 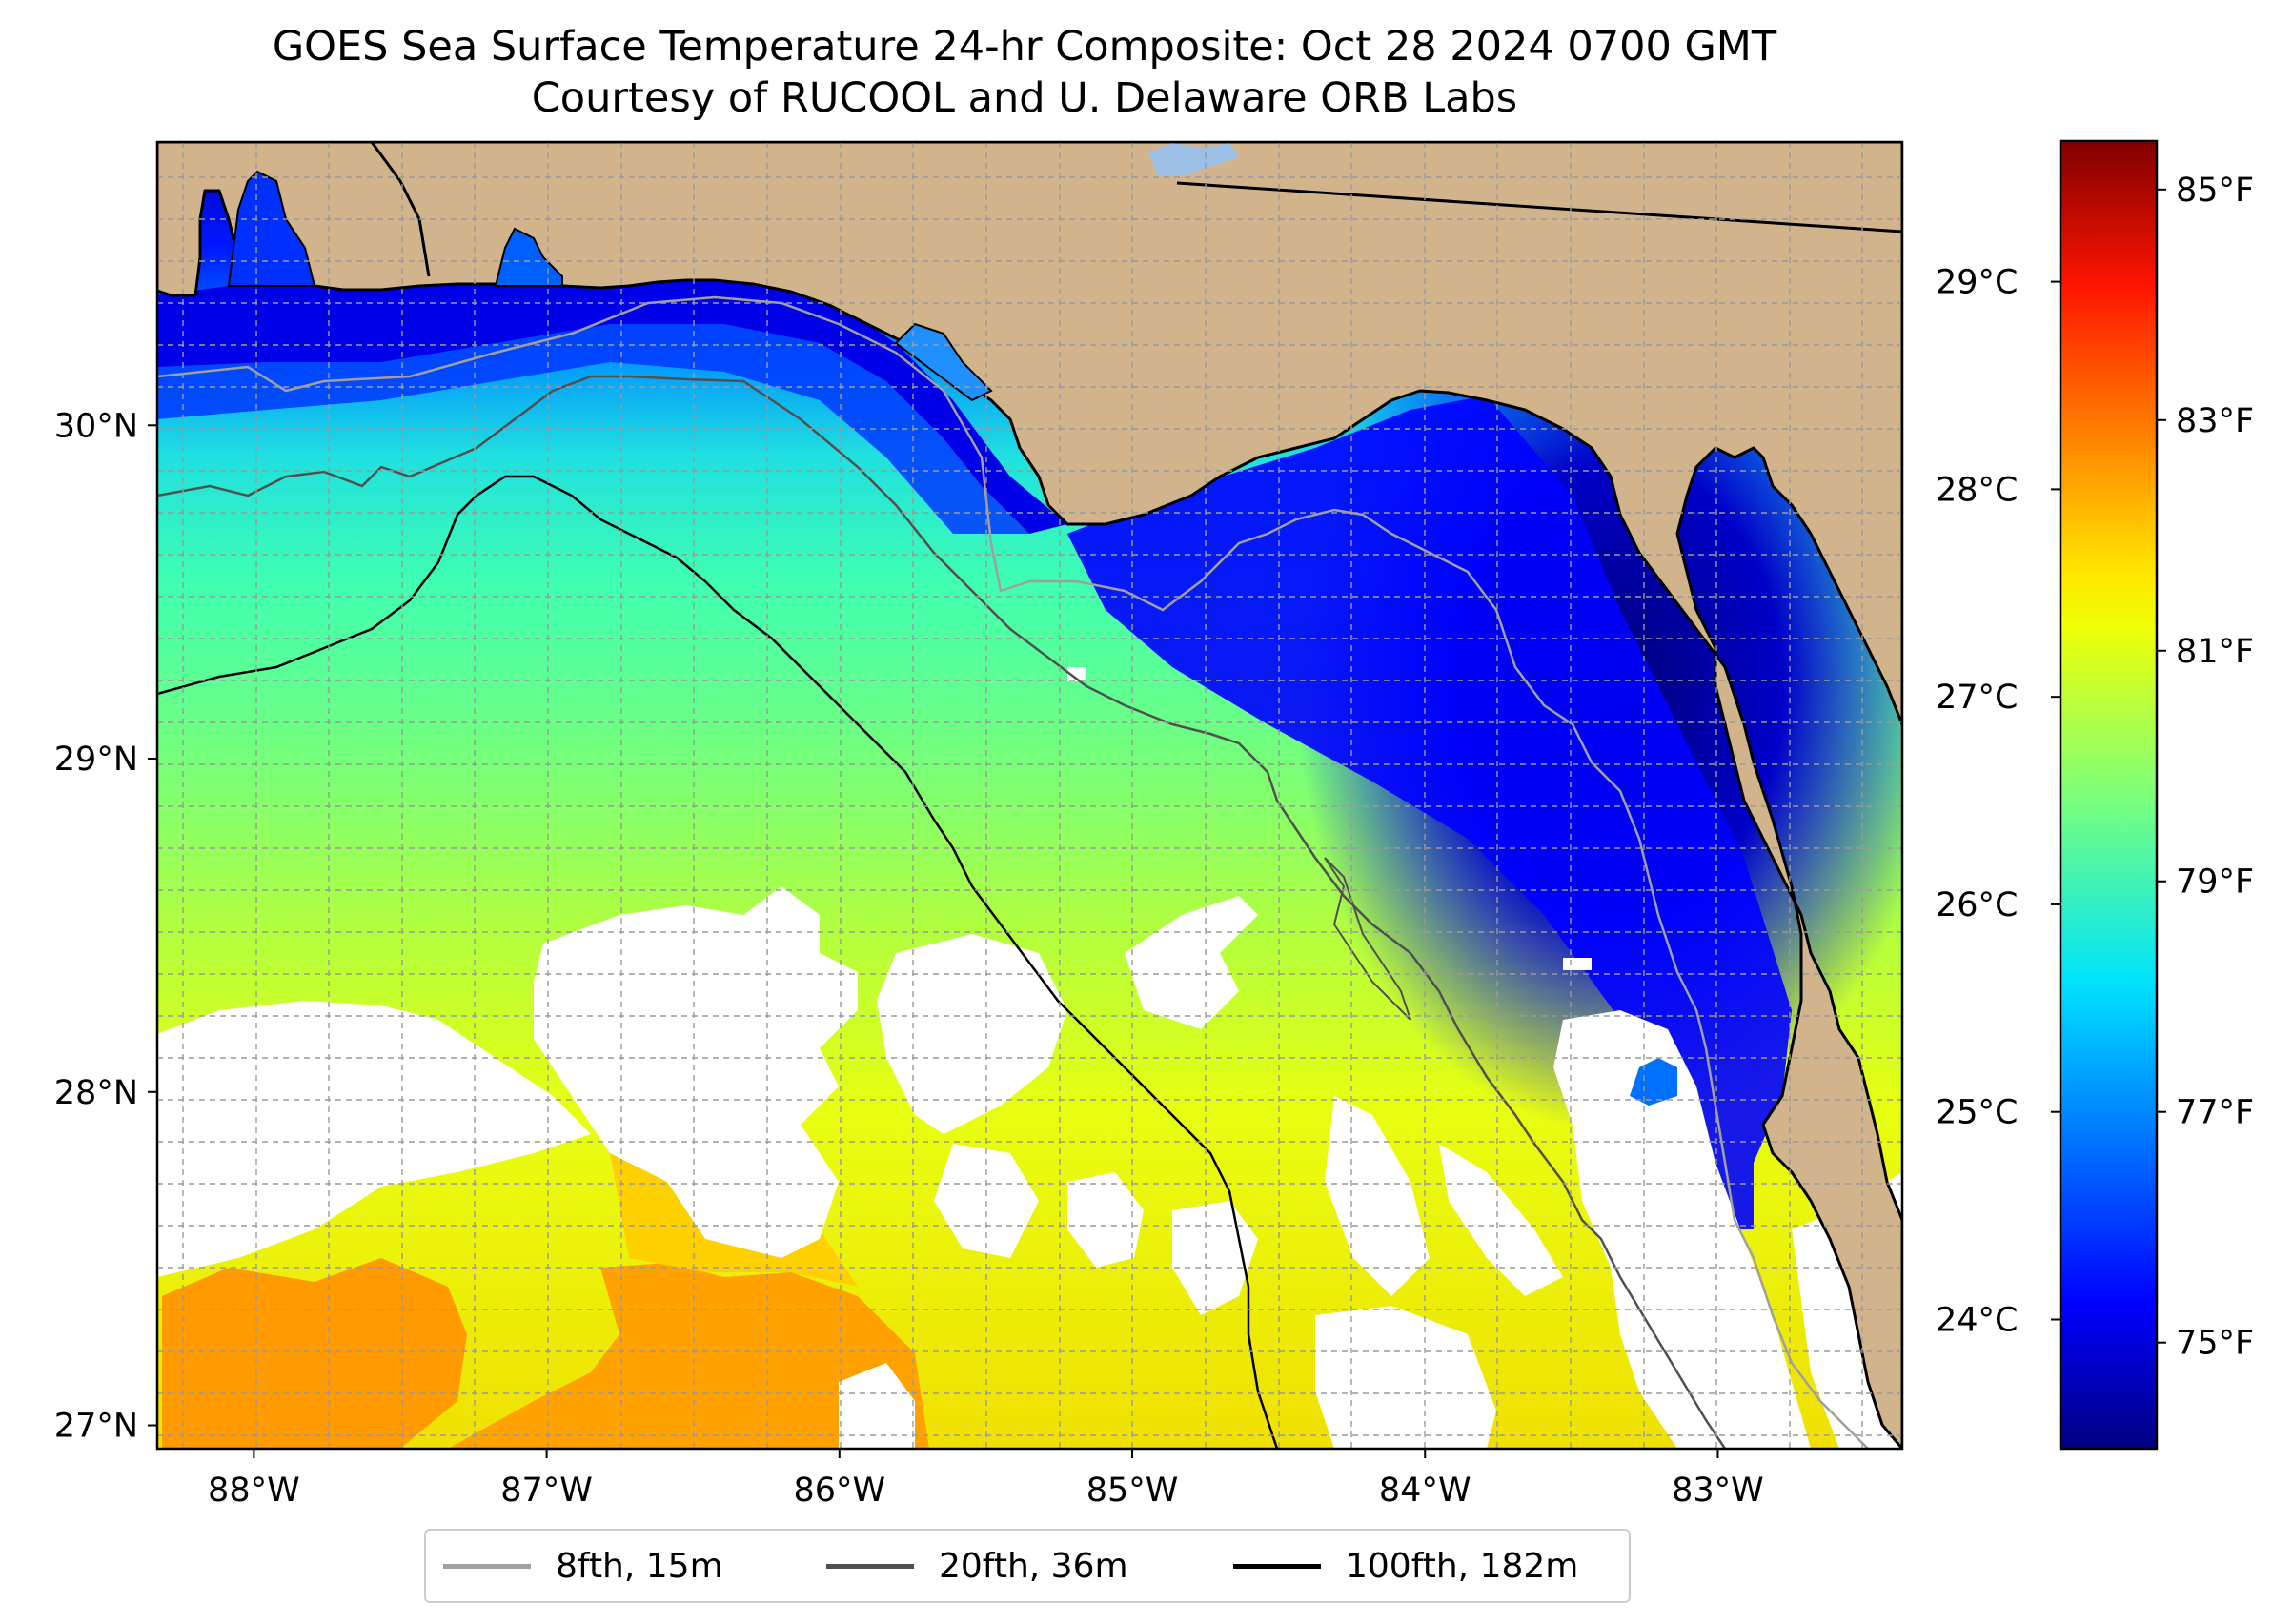 What do you see at coordinates (1977, 698) in the screenshot?
I see `celsius-tick-label: 27°C` at bounding box center [1977, 698].